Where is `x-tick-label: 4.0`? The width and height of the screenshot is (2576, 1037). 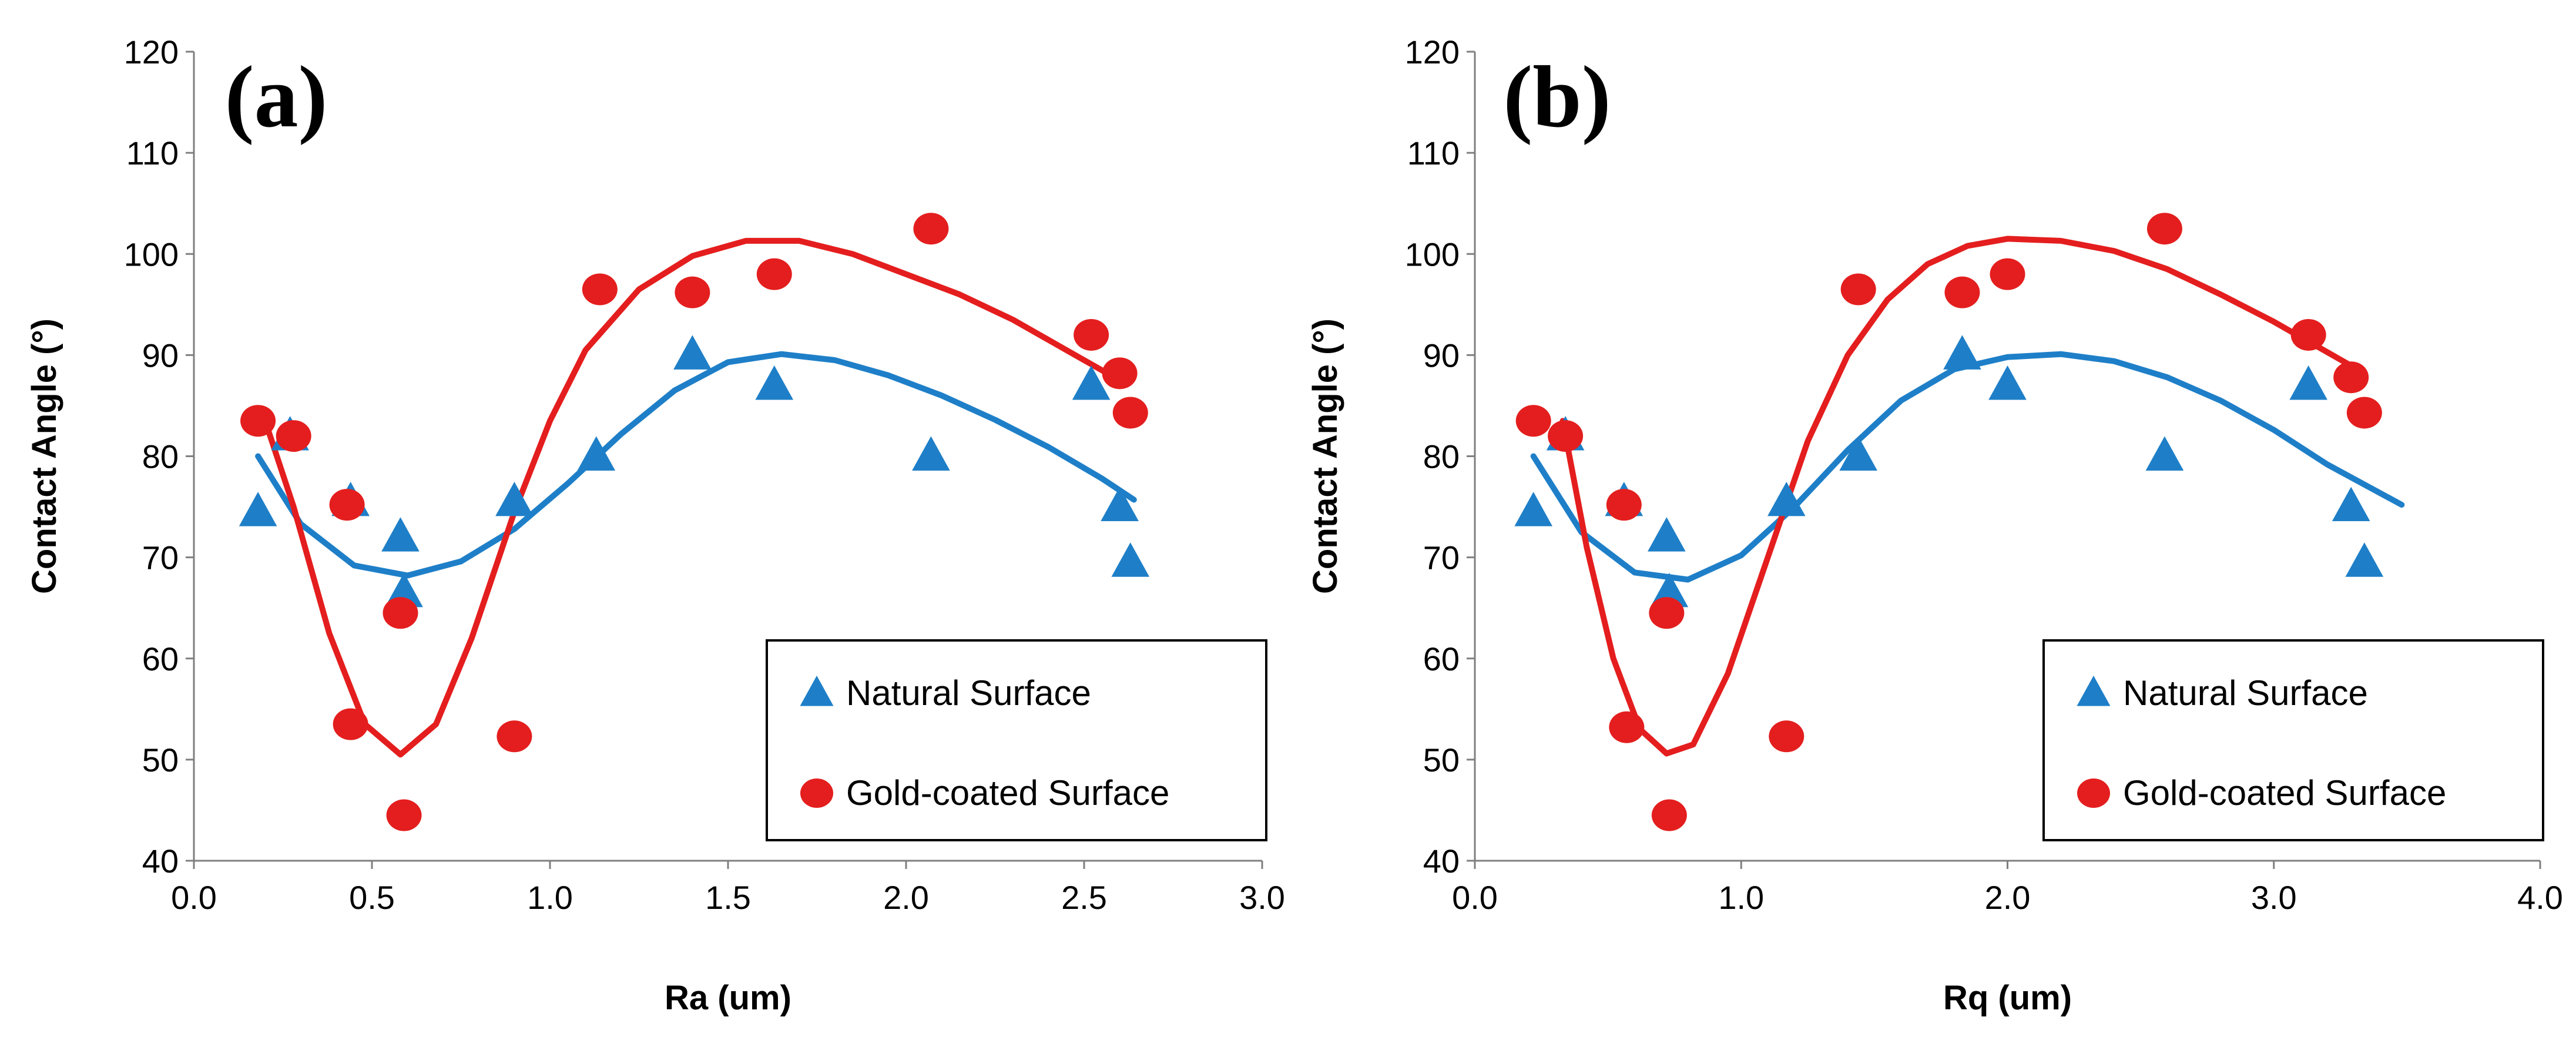
x-tick-label: 4.0 is located at coordinates (2540, 897).